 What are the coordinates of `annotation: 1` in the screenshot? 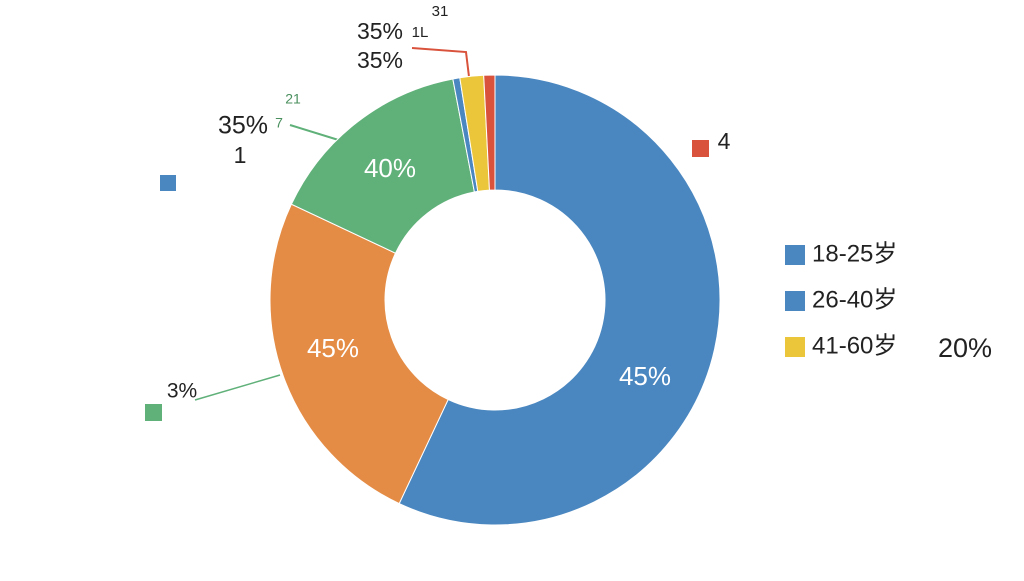 It's located at (240, 155).